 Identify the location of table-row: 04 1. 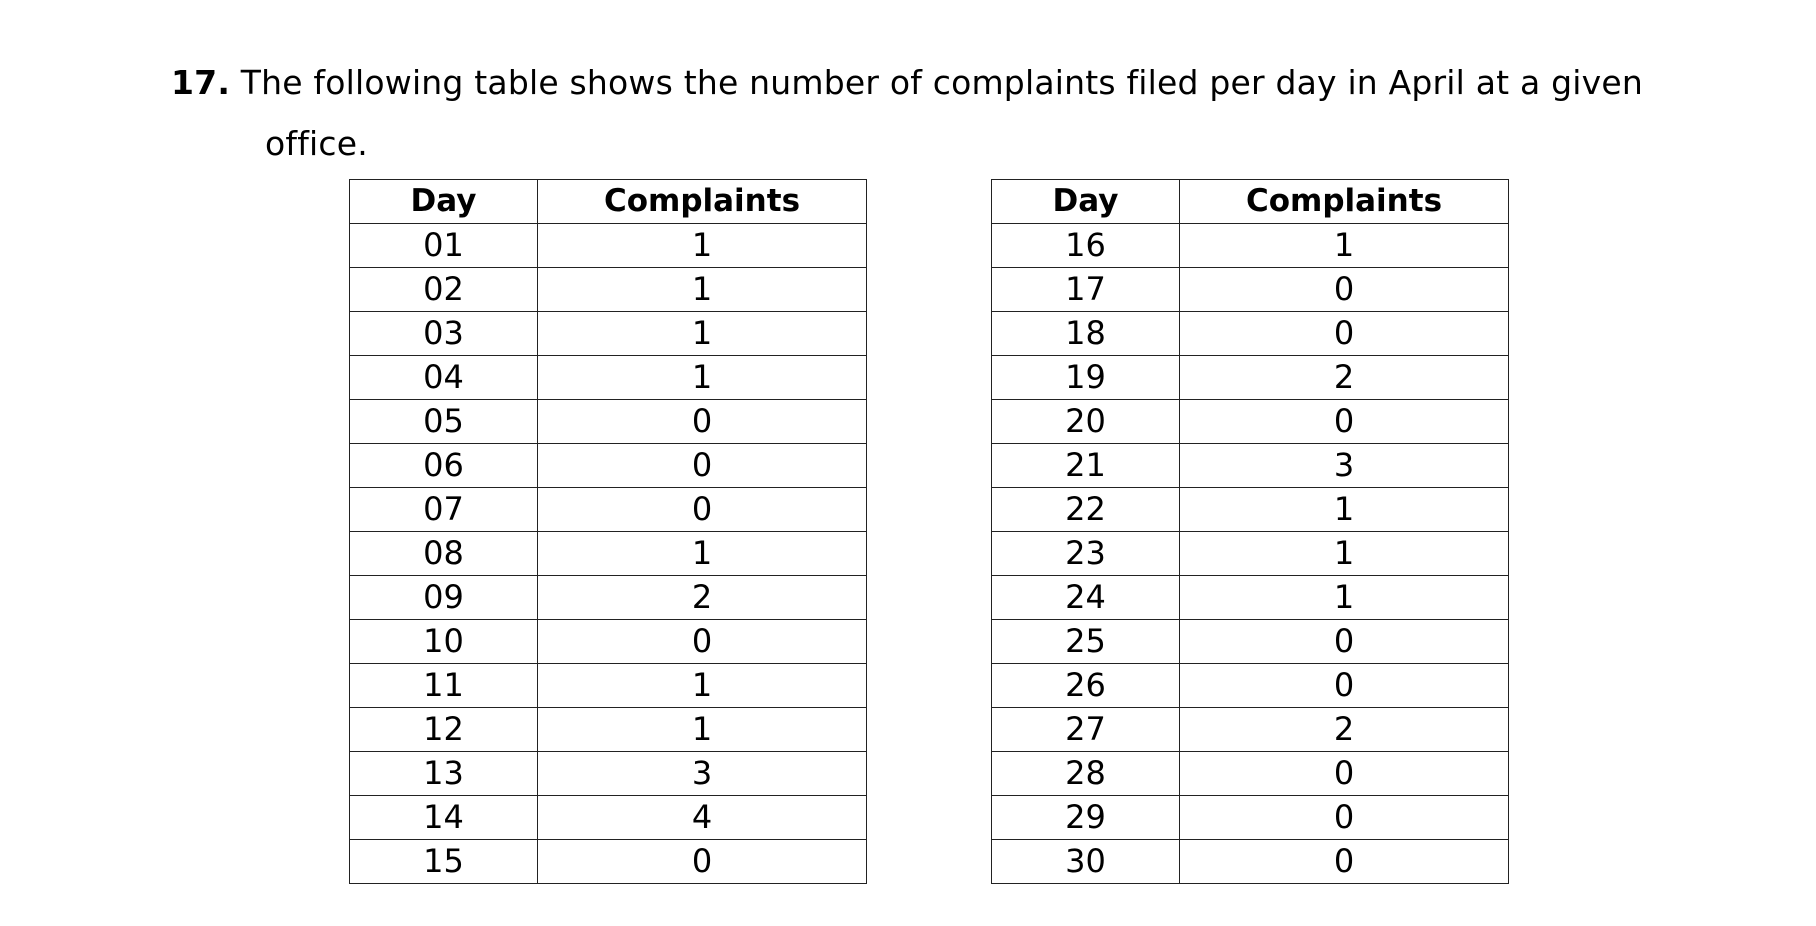
(608, 377).